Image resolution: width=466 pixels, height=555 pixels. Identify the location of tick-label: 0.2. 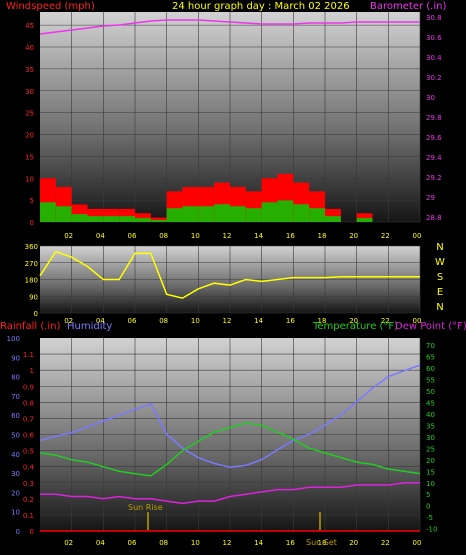
(28, 500).